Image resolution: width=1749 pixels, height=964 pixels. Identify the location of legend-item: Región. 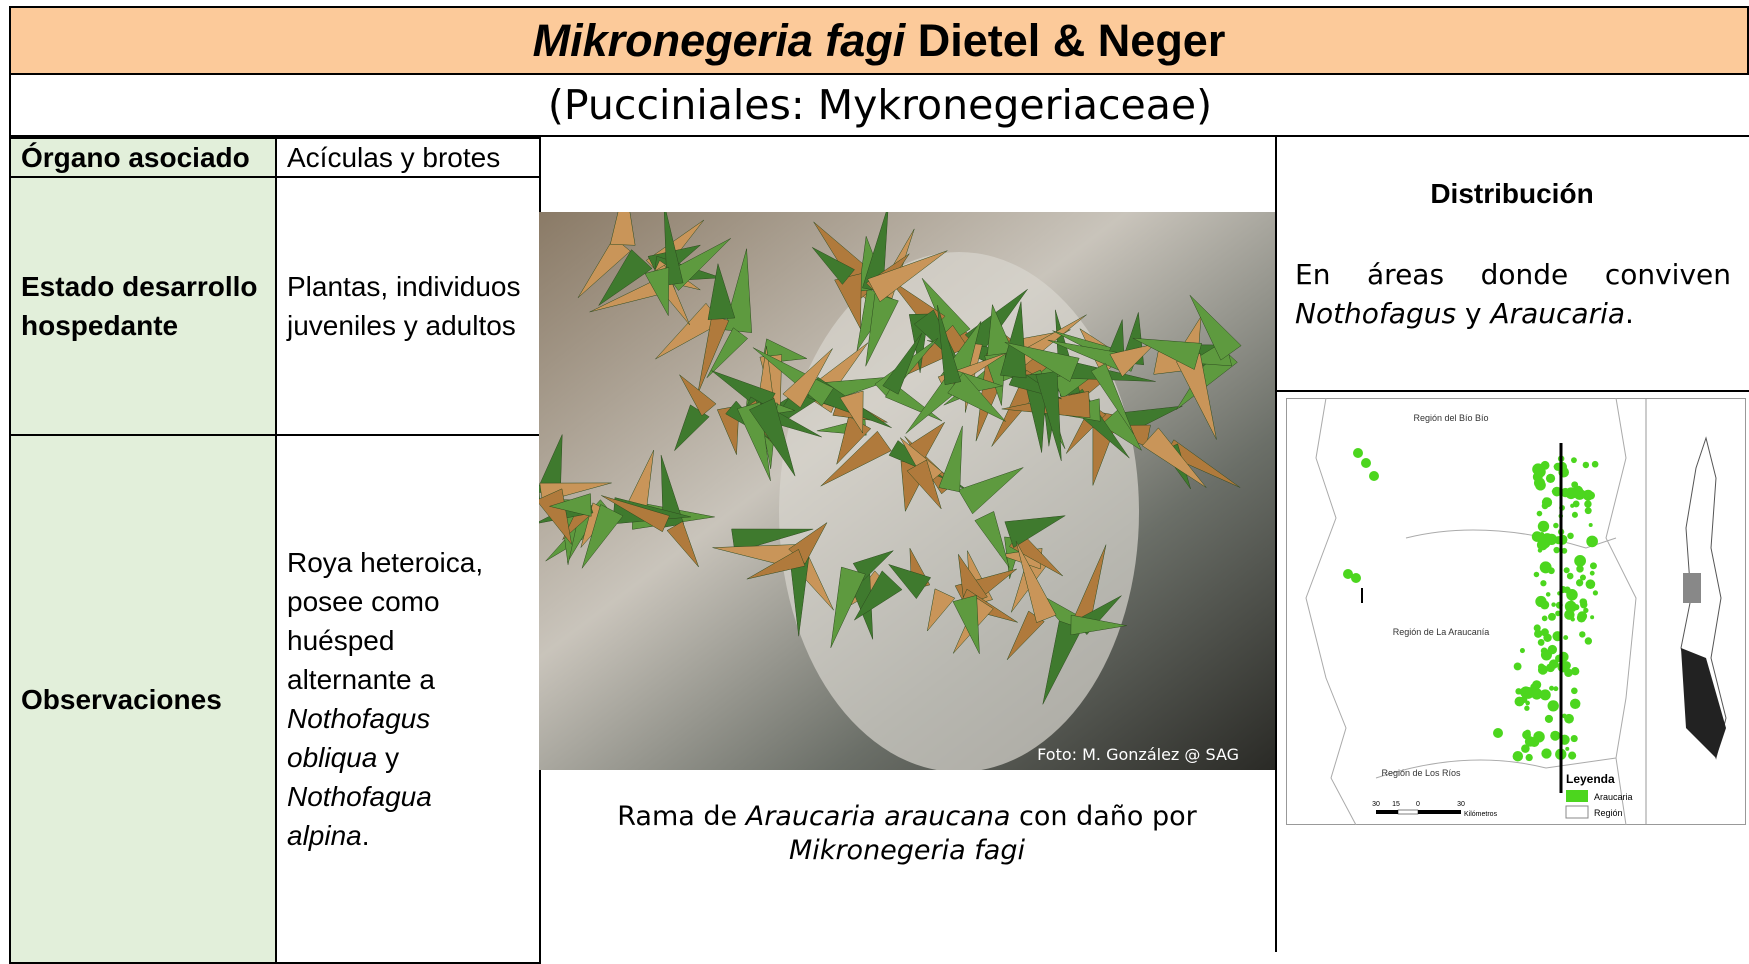
(1608, 813).